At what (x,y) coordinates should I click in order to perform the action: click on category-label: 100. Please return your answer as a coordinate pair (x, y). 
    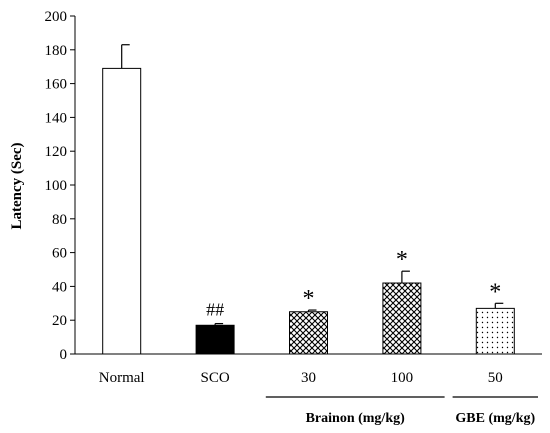
    Looking at the image, I should click on (402, 378).